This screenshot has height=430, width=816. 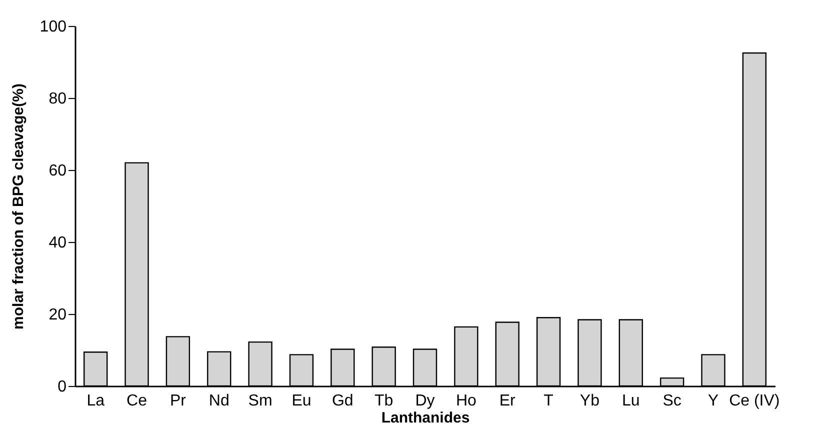 I want to click on x-tick-label: Pr, so click(x=178, y=401).